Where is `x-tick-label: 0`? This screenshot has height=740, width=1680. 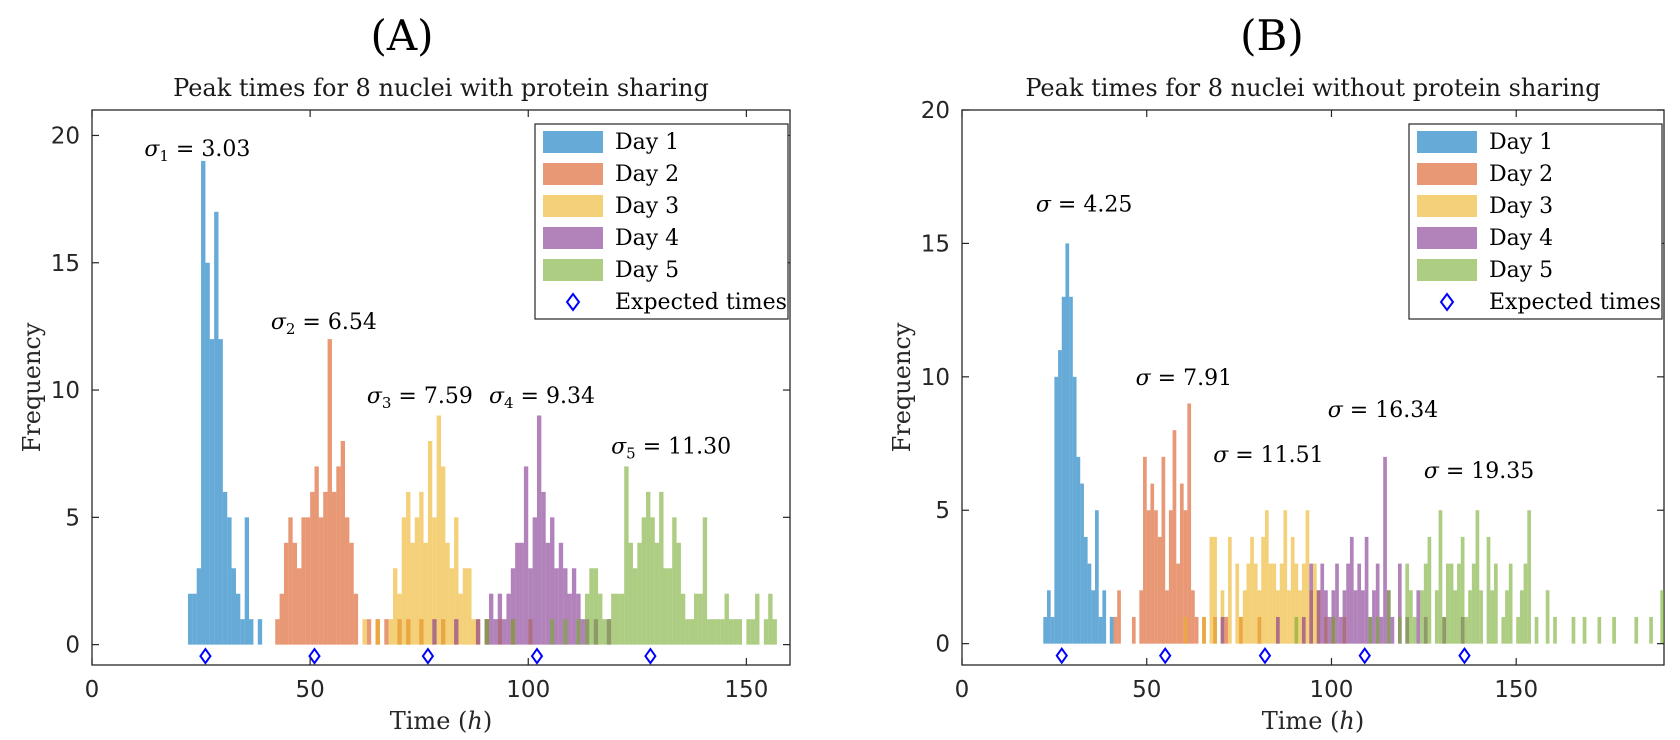 x-tick-label: 0 is located at coordinates (92, 690).